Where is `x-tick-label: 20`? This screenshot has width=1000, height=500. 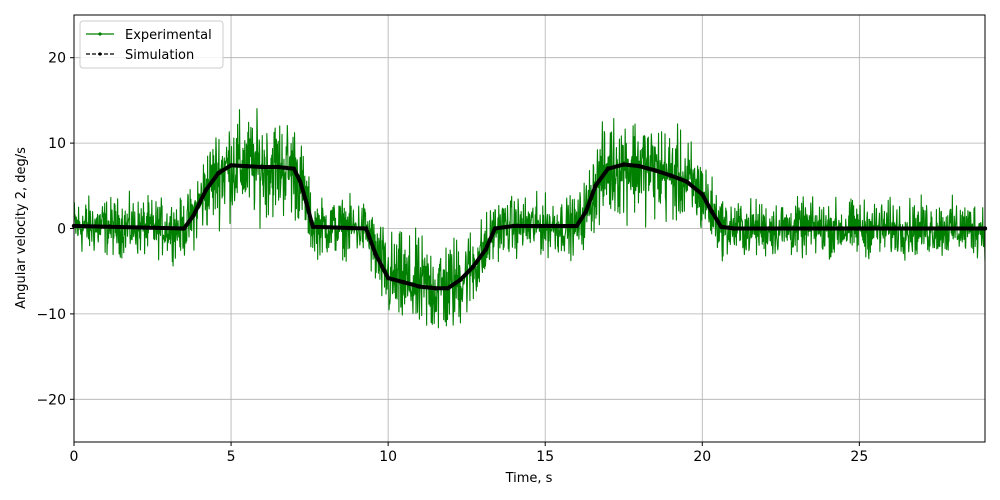
x-tick-label: 20 is located at coordinates (702, 457).